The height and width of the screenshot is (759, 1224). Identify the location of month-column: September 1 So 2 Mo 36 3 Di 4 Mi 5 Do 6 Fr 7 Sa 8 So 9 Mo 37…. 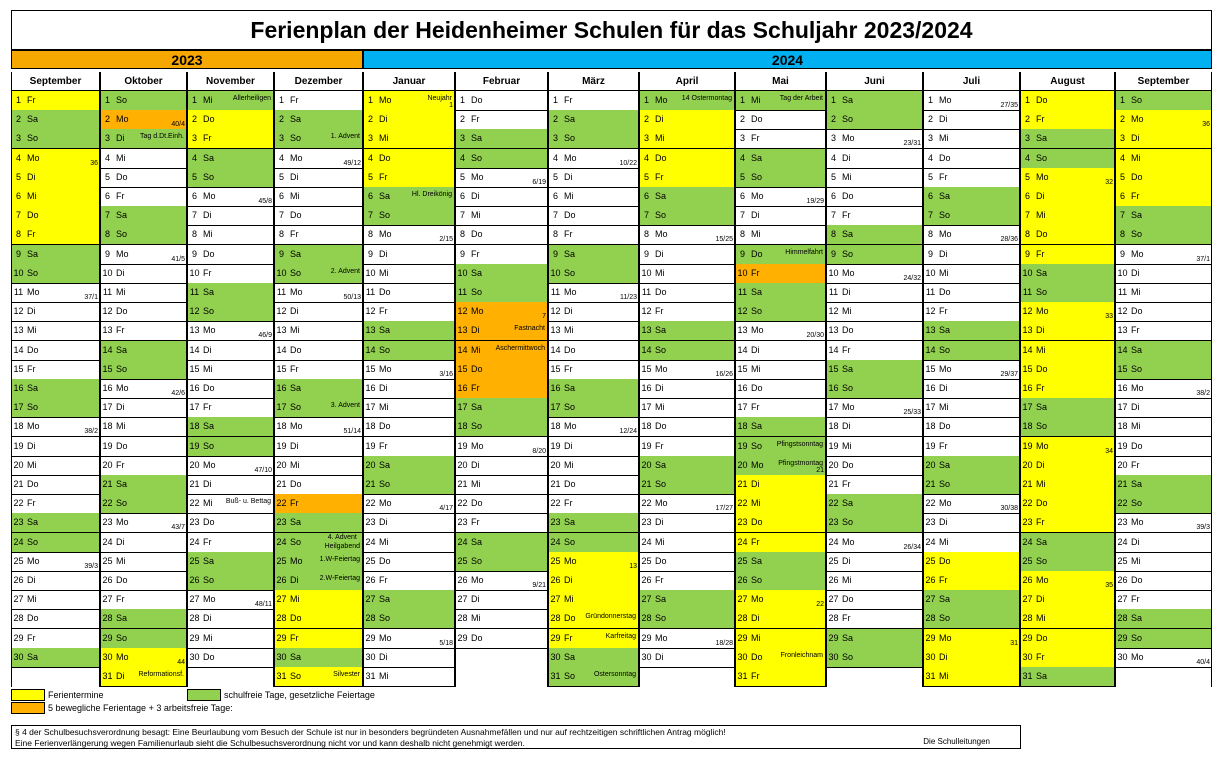
(1163, 379).